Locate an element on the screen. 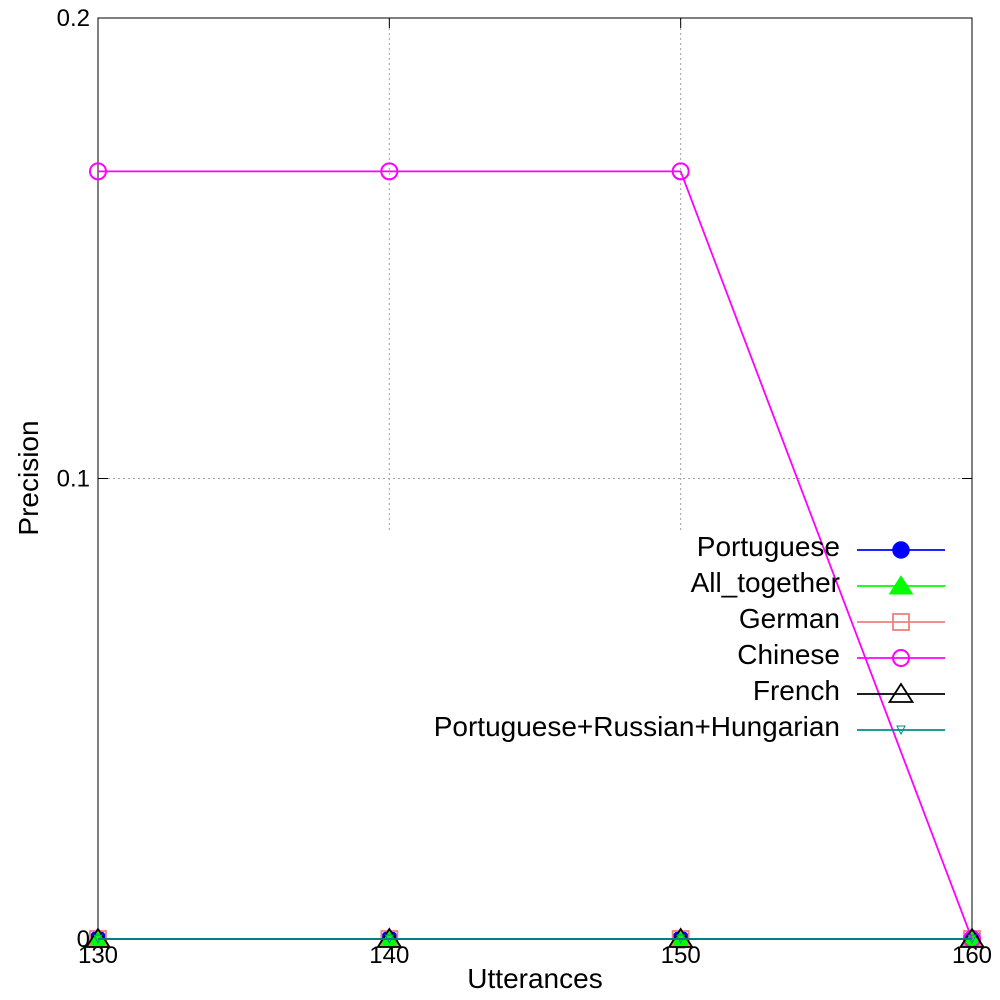  legend-marker-portuguese-russian-hungarian is located at coordinates (901, 730).